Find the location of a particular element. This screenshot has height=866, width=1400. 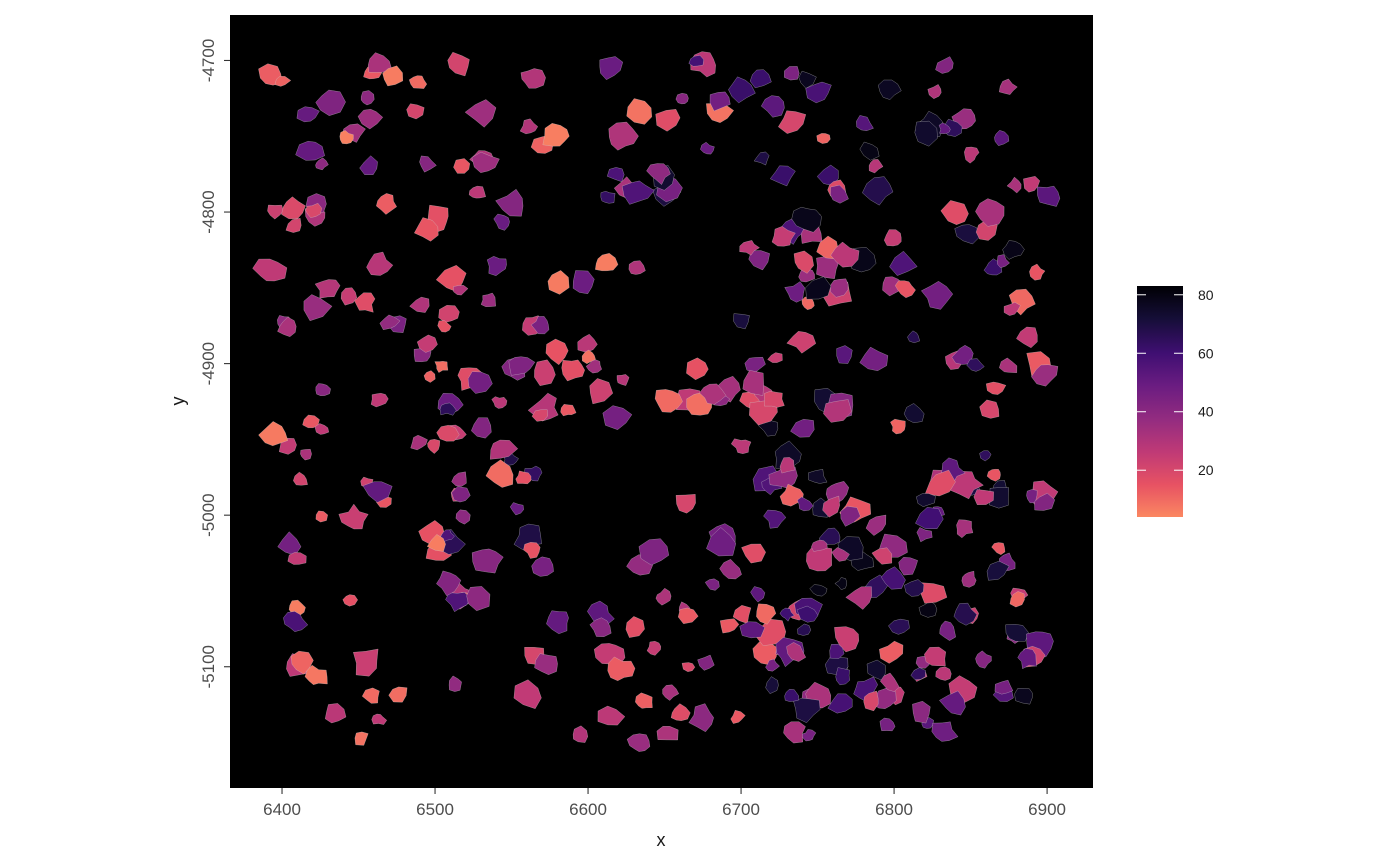

x-axis: 6400 6500 6600 6700 6800 6900 is located at coordinates (664, 803).